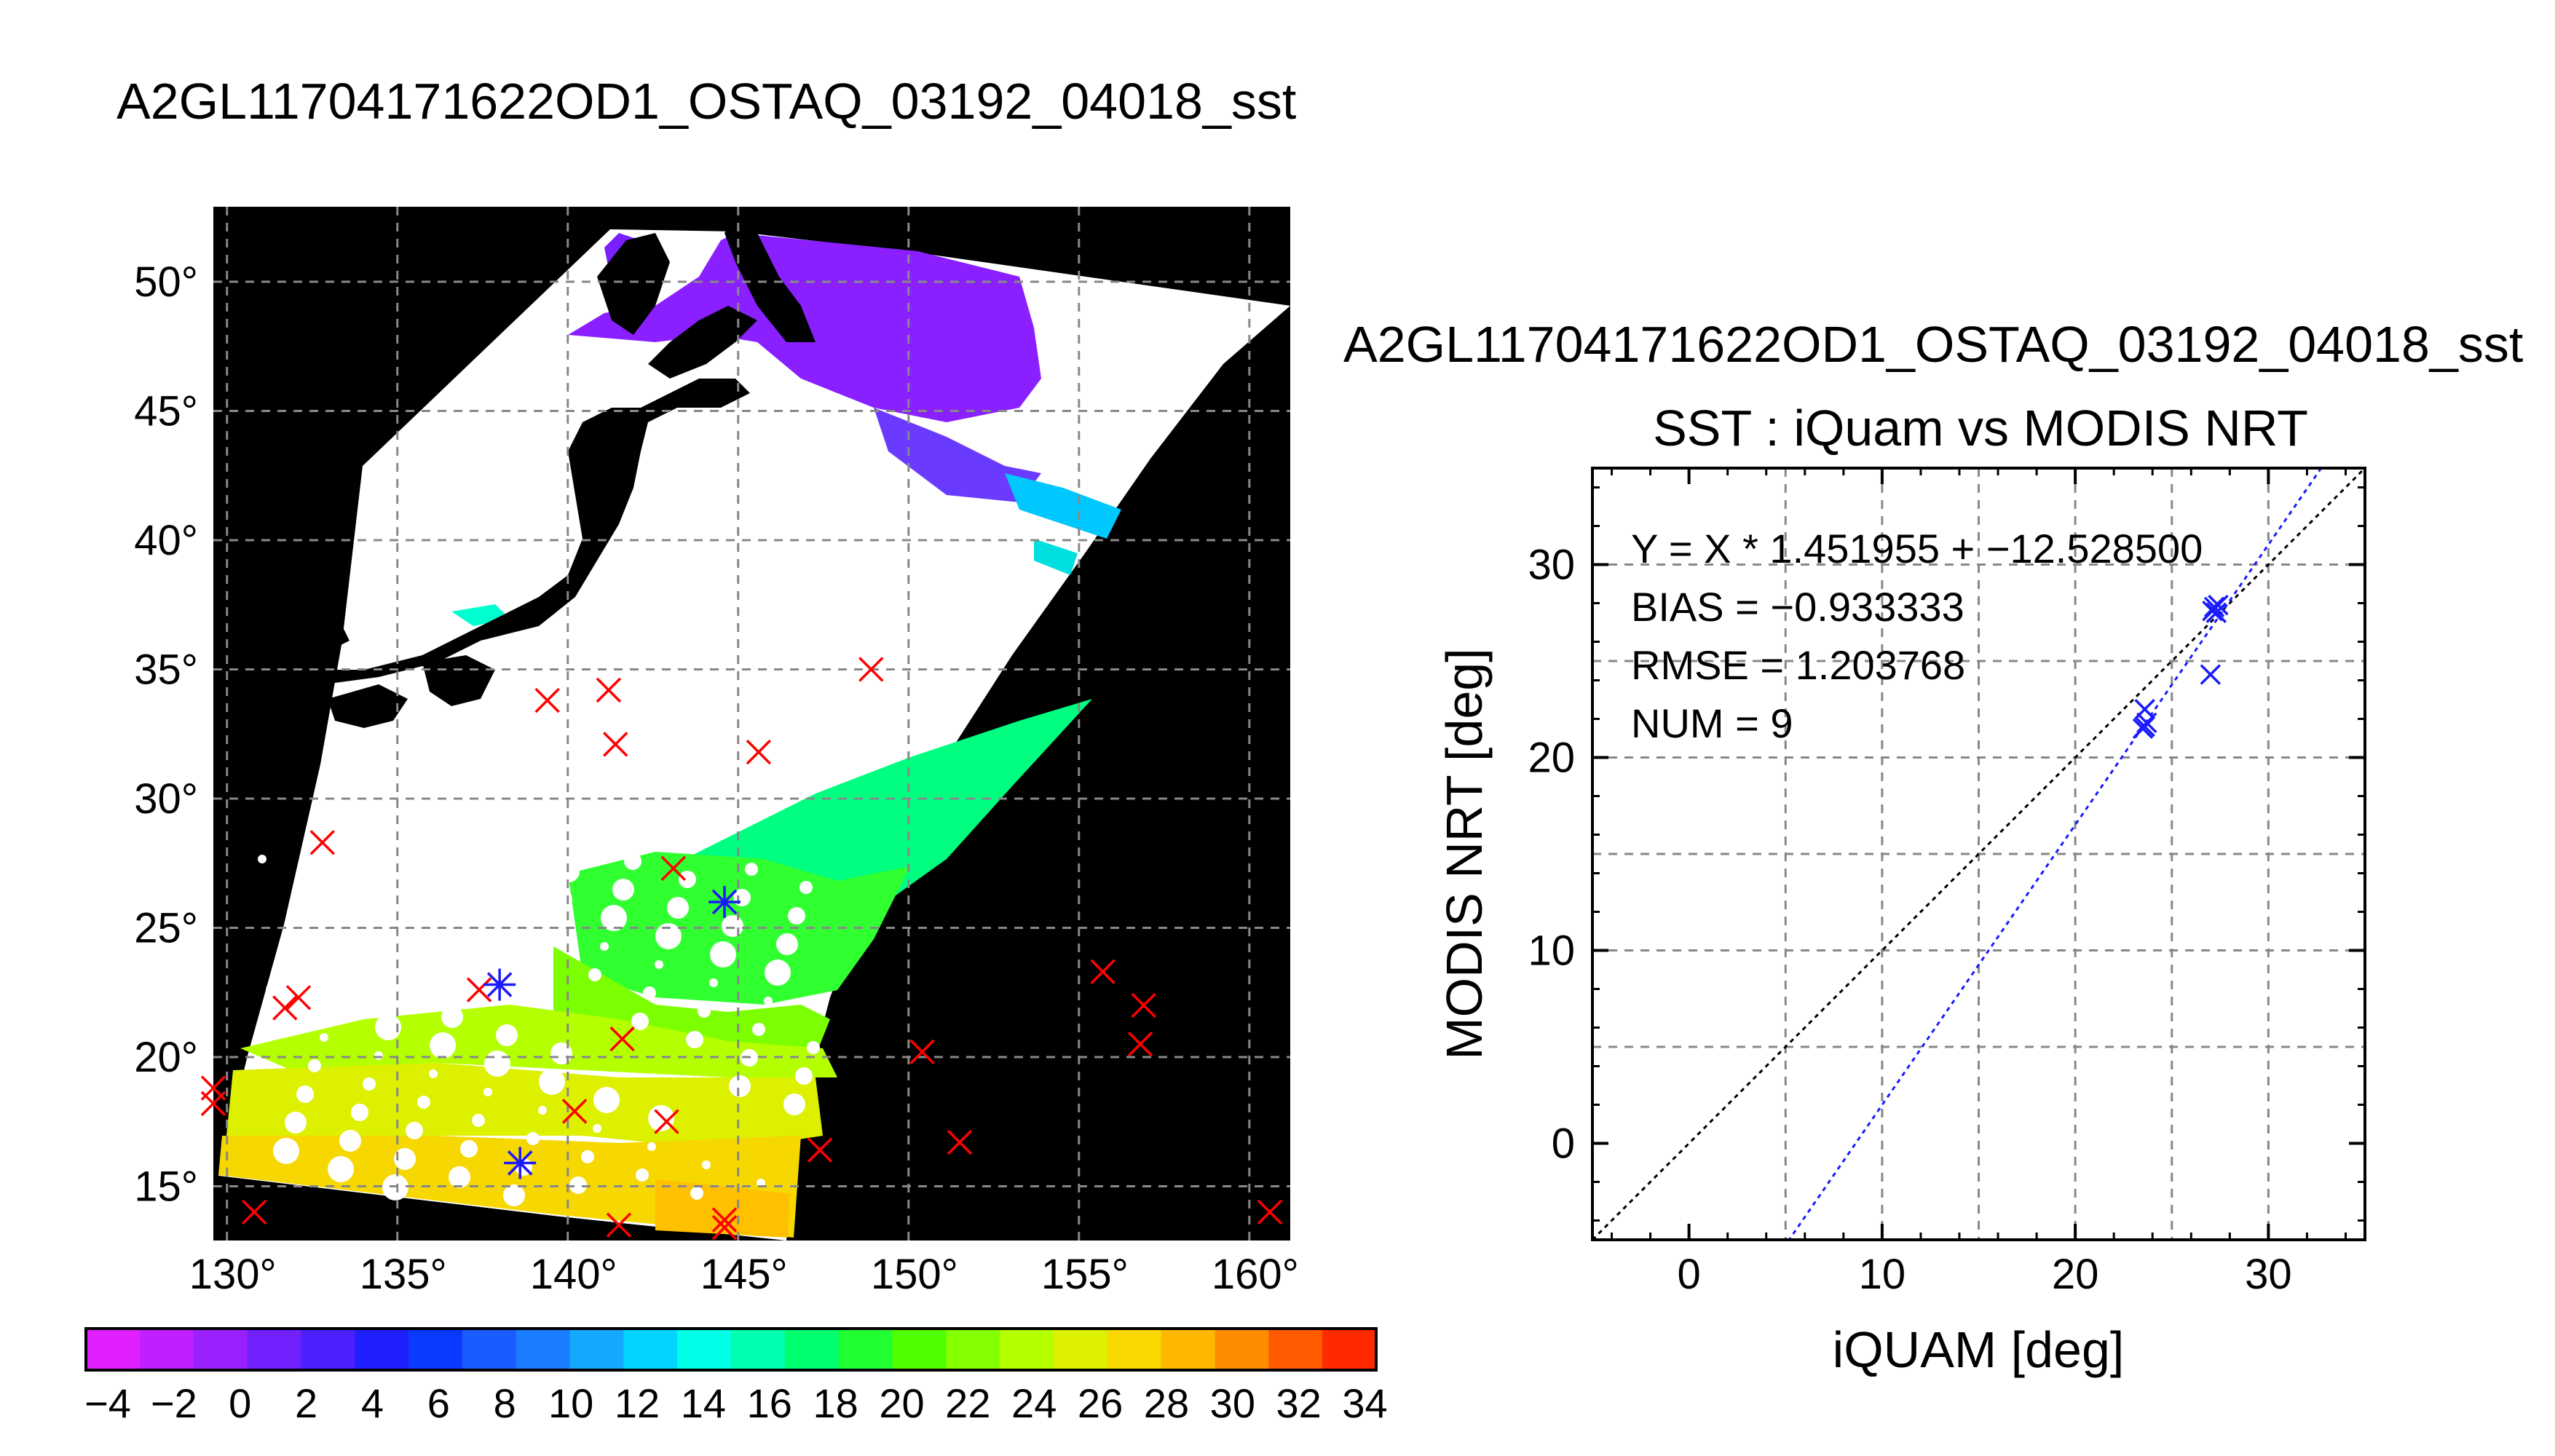 The width and height of the screenshot is (2555, 1456). What do you see at coordinates (1688, 1274) in the screenshot?
I see `scatter-x-tick-label: 0` at bounding box center [1688, 1274].